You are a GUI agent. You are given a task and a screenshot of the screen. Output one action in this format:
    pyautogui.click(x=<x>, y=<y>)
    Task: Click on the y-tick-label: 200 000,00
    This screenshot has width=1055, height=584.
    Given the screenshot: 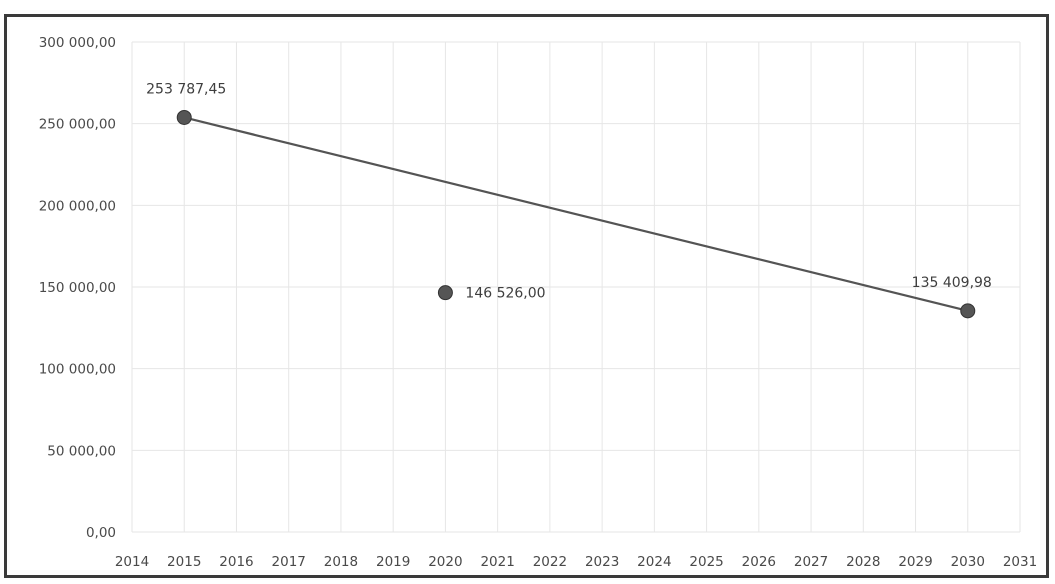 What is the action you would take?
    pyautogui.click(x=77, y=206)
    